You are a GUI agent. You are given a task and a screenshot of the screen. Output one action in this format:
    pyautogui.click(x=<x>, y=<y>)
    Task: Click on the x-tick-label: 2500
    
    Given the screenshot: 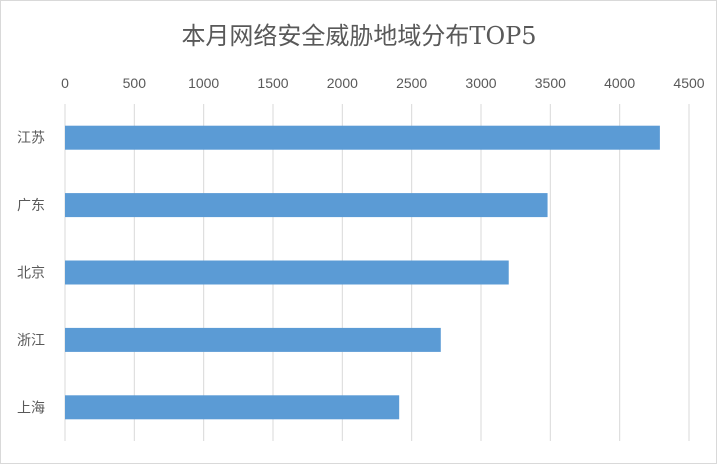 What is the action you would take?
    pyautogui.click(x=411, y=83)
    